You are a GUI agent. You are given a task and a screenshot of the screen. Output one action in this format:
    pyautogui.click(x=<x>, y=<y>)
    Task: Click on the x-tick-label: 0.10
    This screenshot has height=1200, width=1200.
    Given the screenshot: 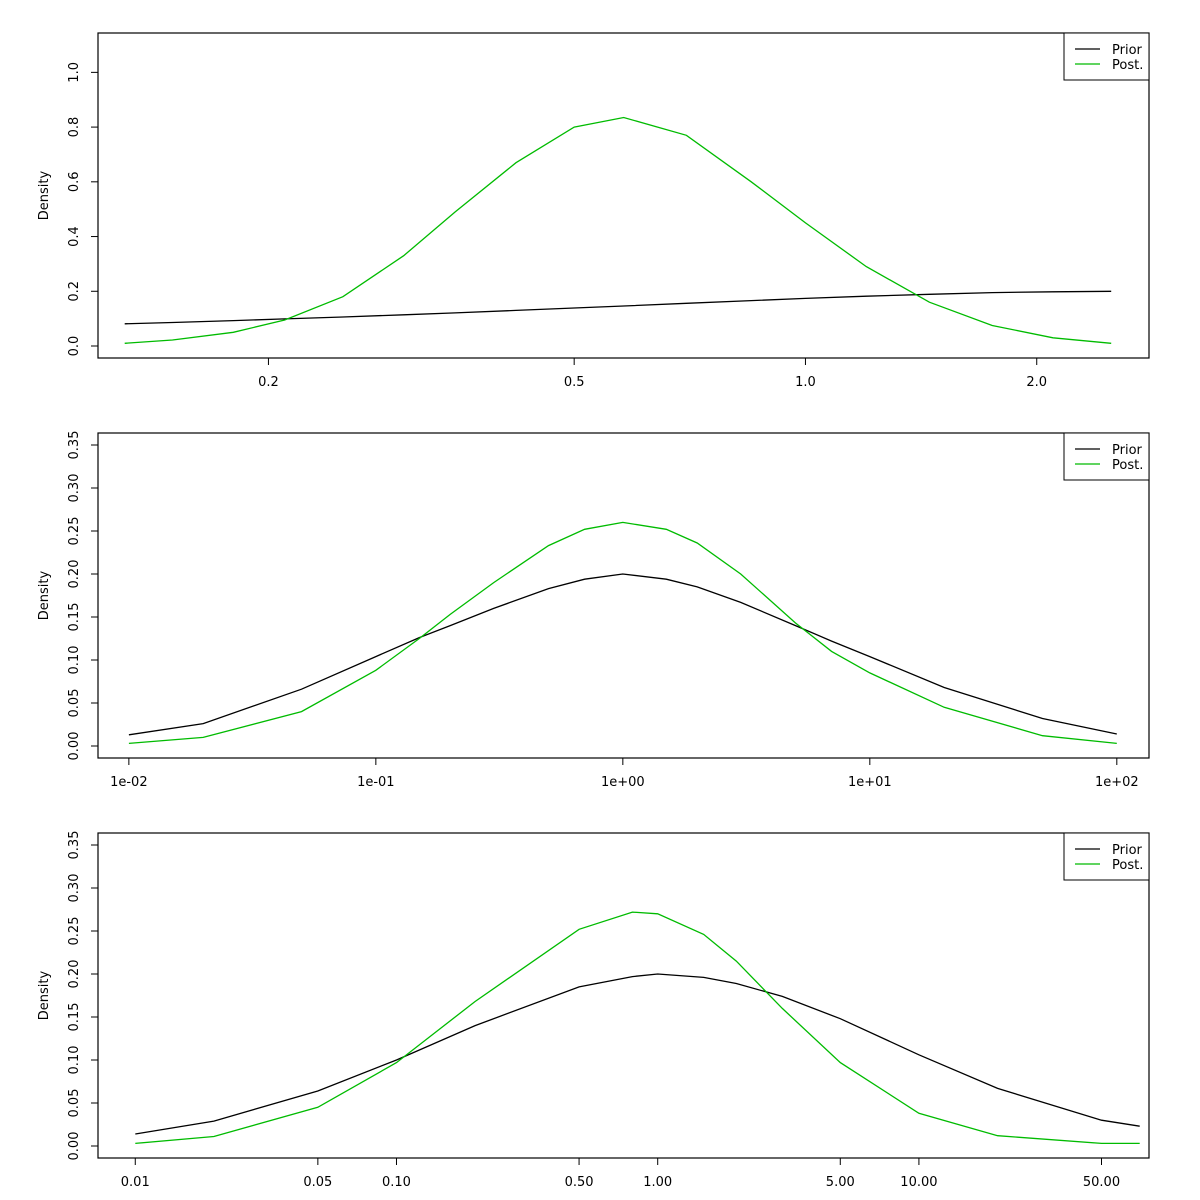 What is the action you would take?
    pyautogui.click(x=396, y=1182)
    